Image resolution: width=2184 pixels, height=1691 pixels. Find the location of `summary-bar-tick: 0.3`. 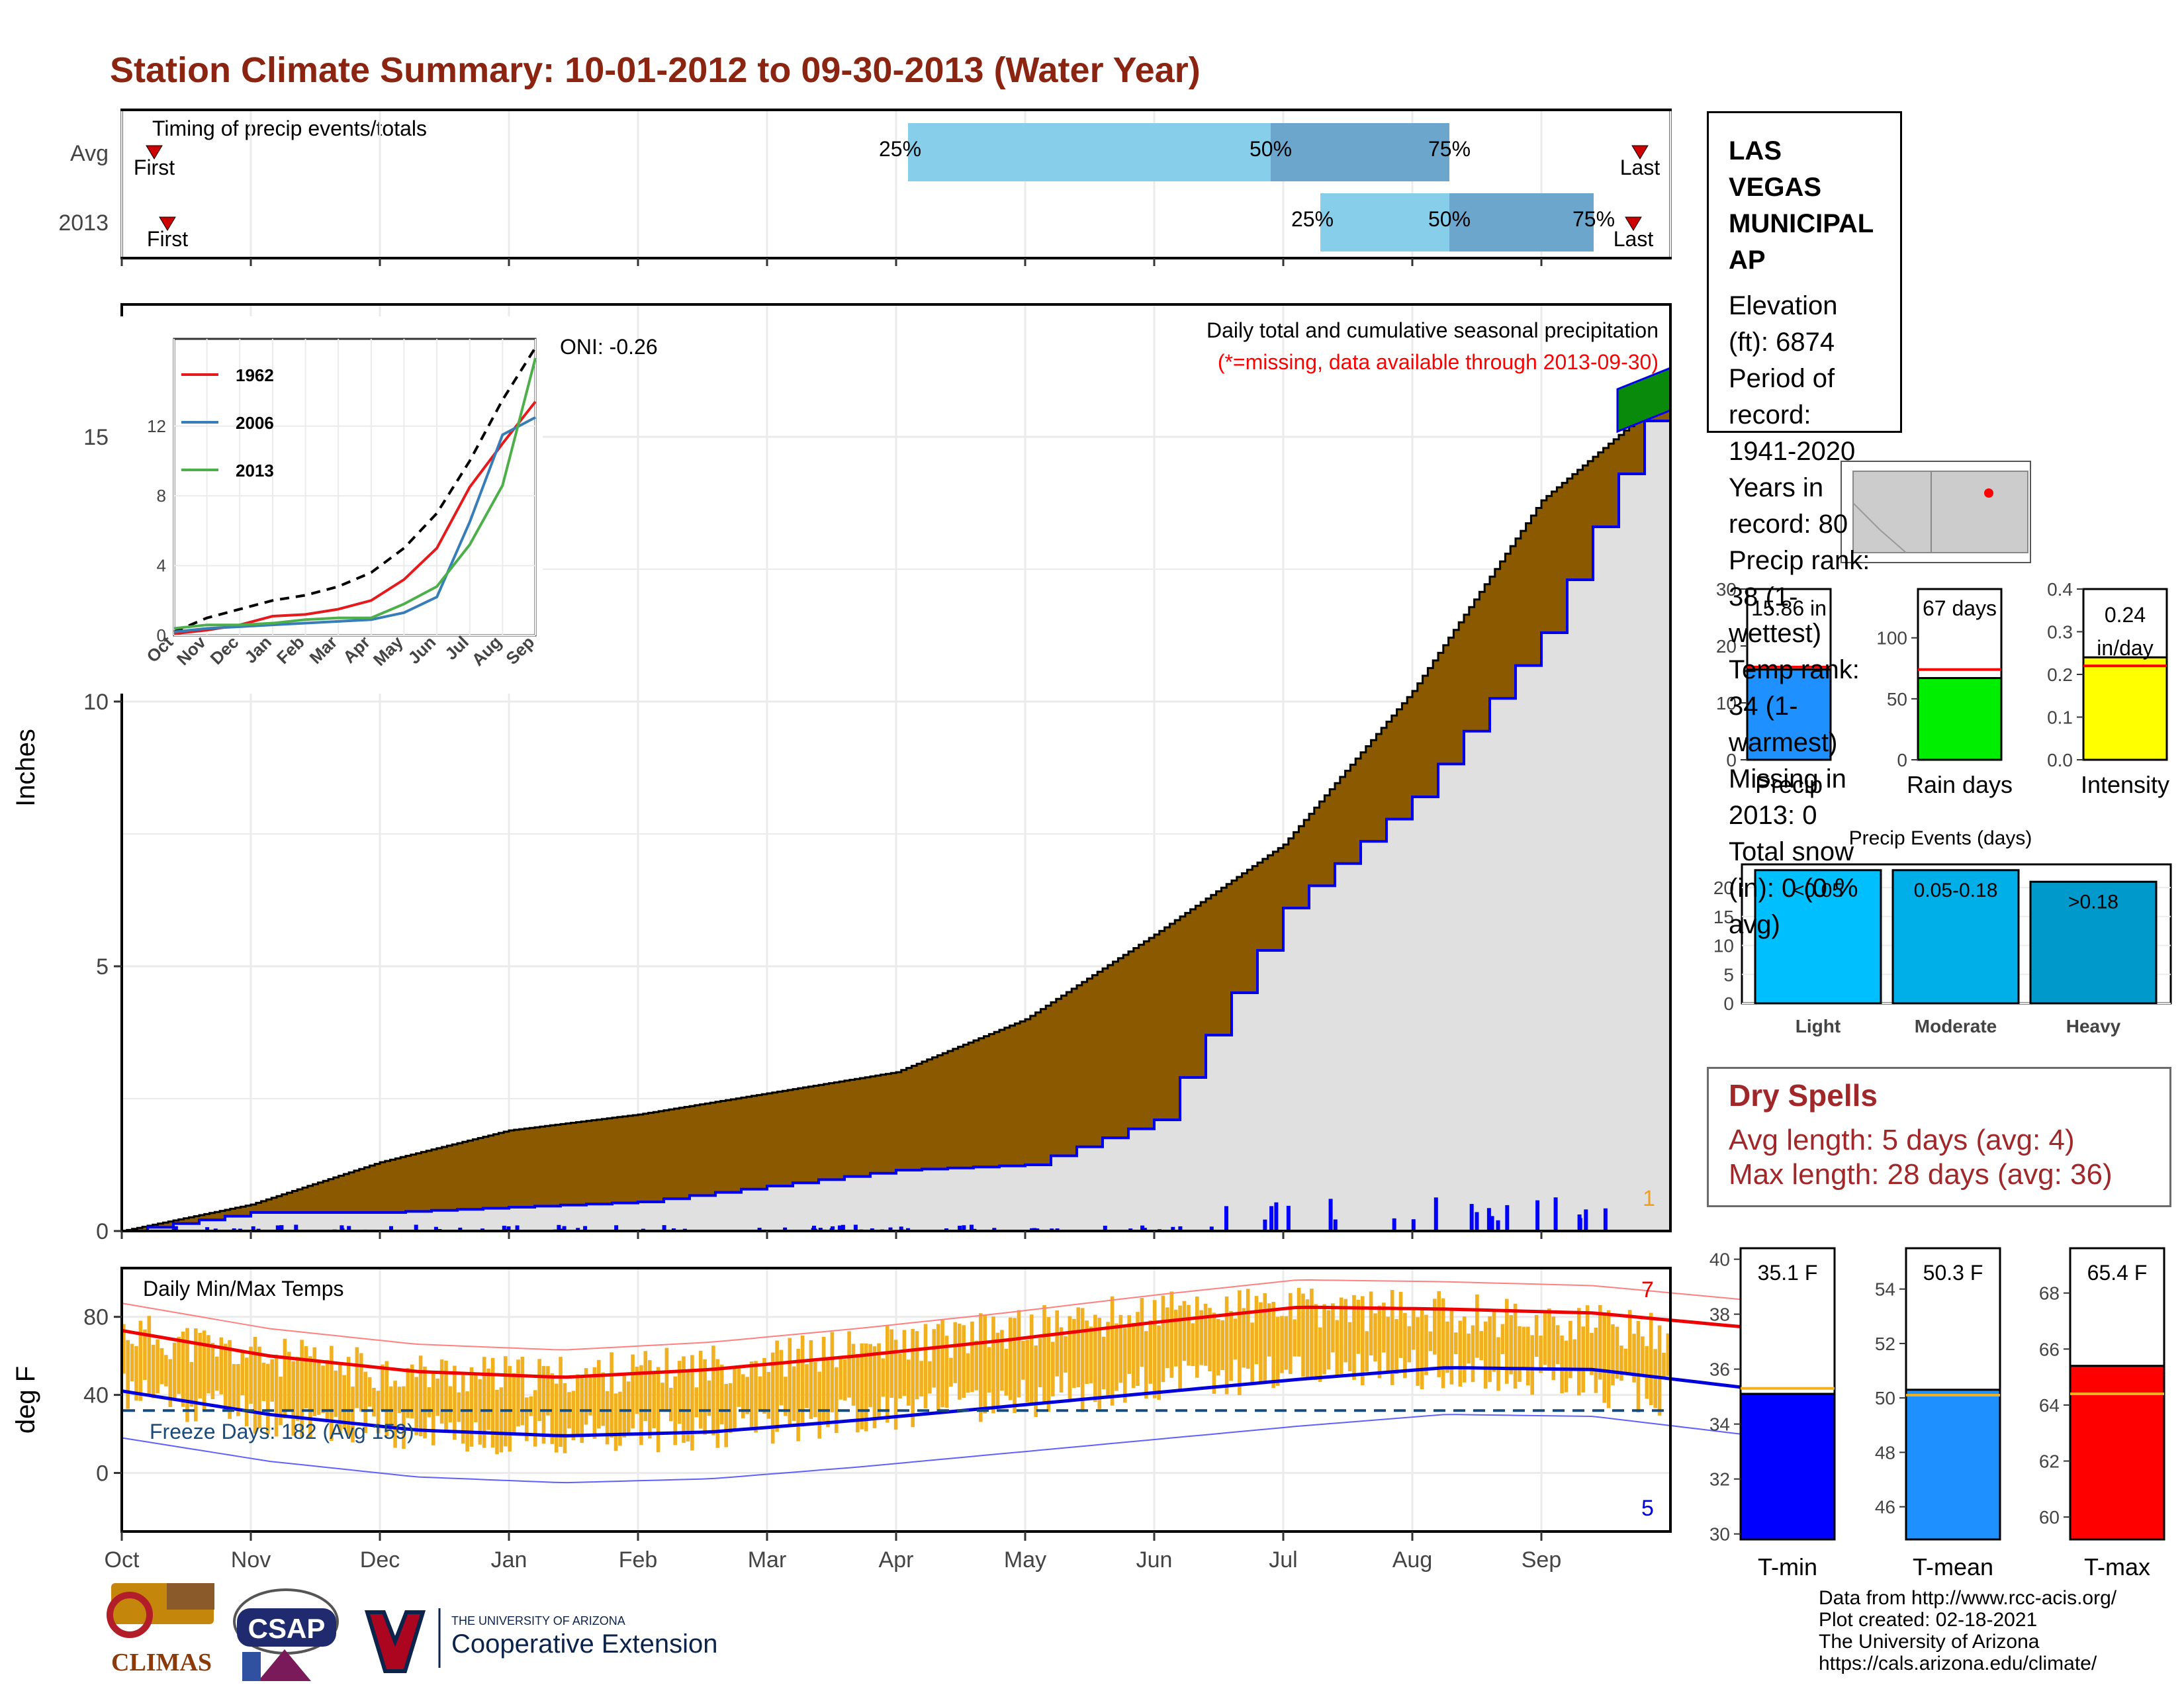

summary-bar-tick: 0.3 is located at coordinates (2060, 632).